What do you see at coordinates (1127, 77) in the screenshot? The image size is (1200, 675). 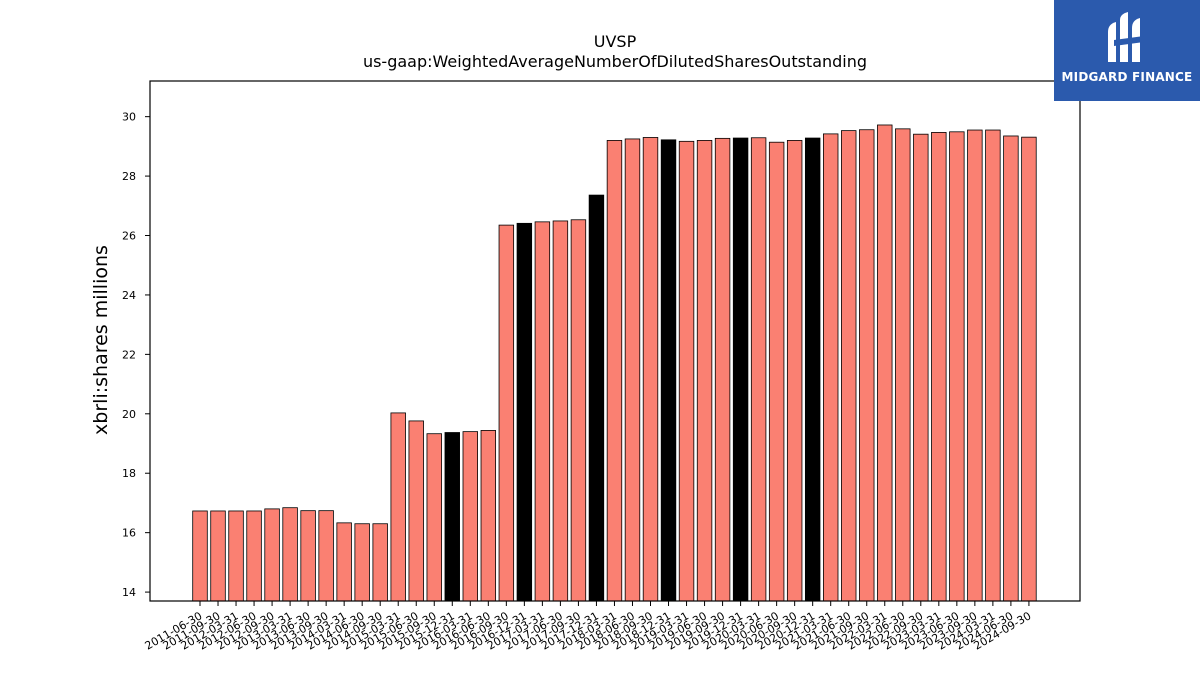 I see `logo-text: MIDGARD FINANCE` at bounding box center [1127, 77].